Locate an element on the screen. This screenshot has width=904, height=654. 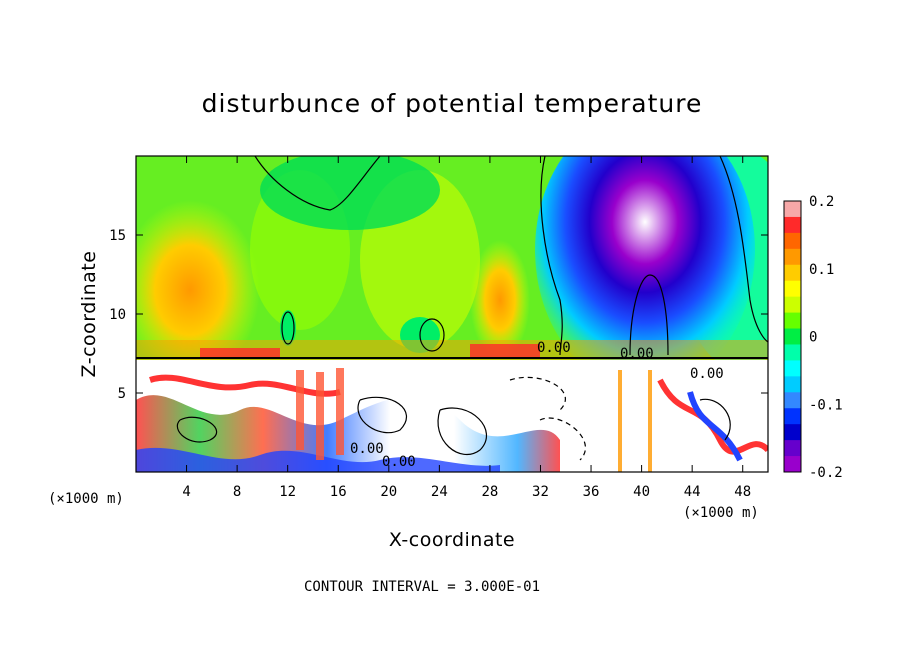
colorbar-frame is located at coordinates (792, 336).